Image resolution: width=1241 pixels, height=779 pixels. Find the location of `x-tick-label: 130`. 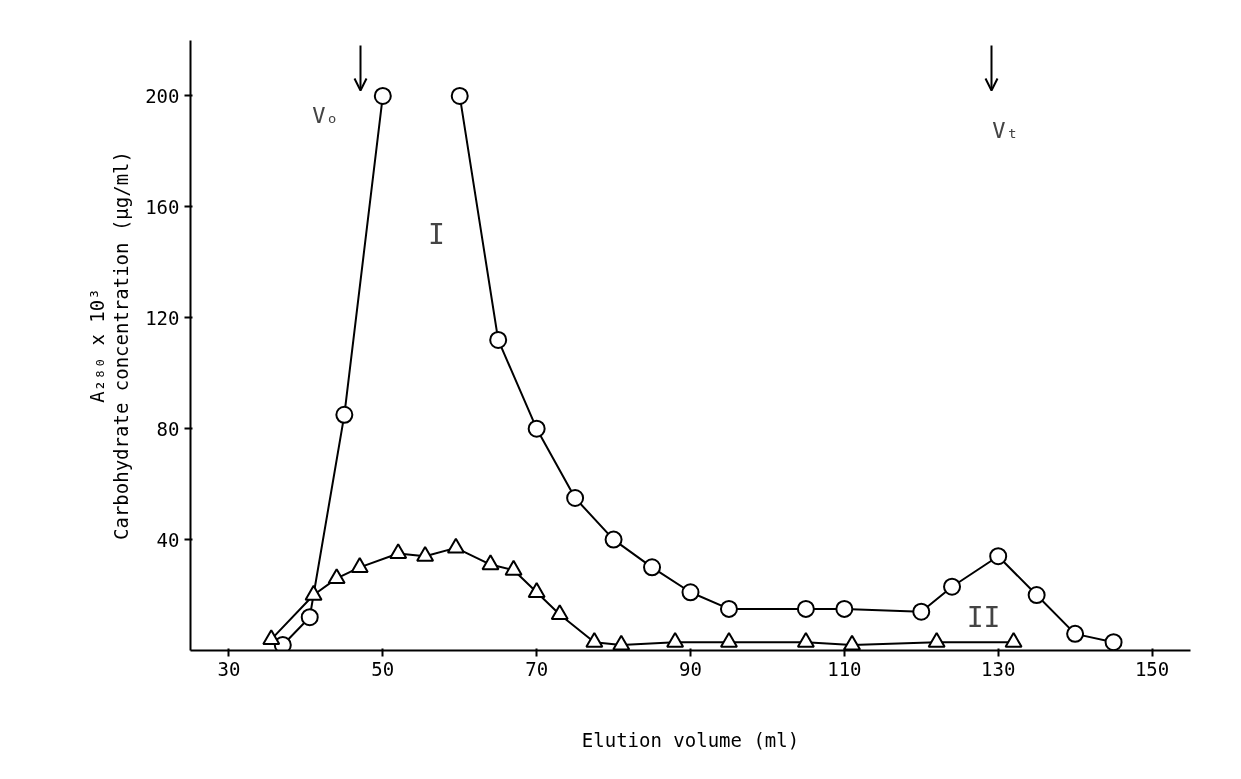

x-tick-label: 130 is located at coordinates (998, 668).